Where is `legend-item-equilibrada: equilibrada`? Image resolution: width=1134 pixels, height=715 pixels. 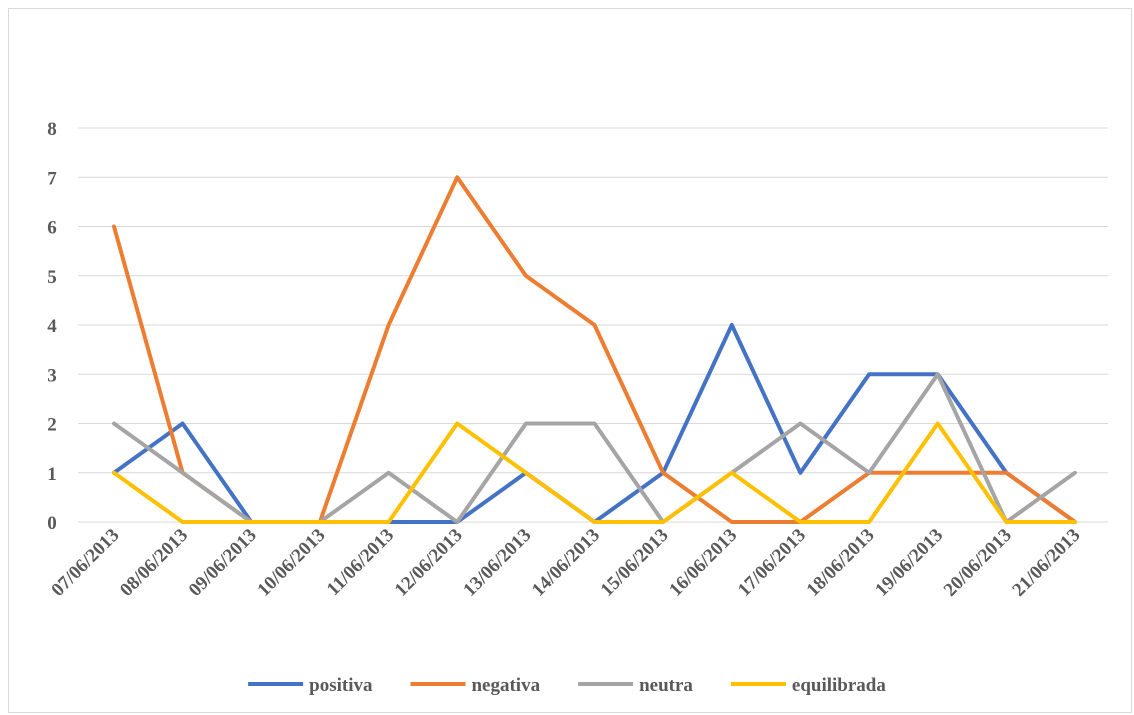 legend-item-equilibrada: equilibrada is located at coordinates (808, 685).